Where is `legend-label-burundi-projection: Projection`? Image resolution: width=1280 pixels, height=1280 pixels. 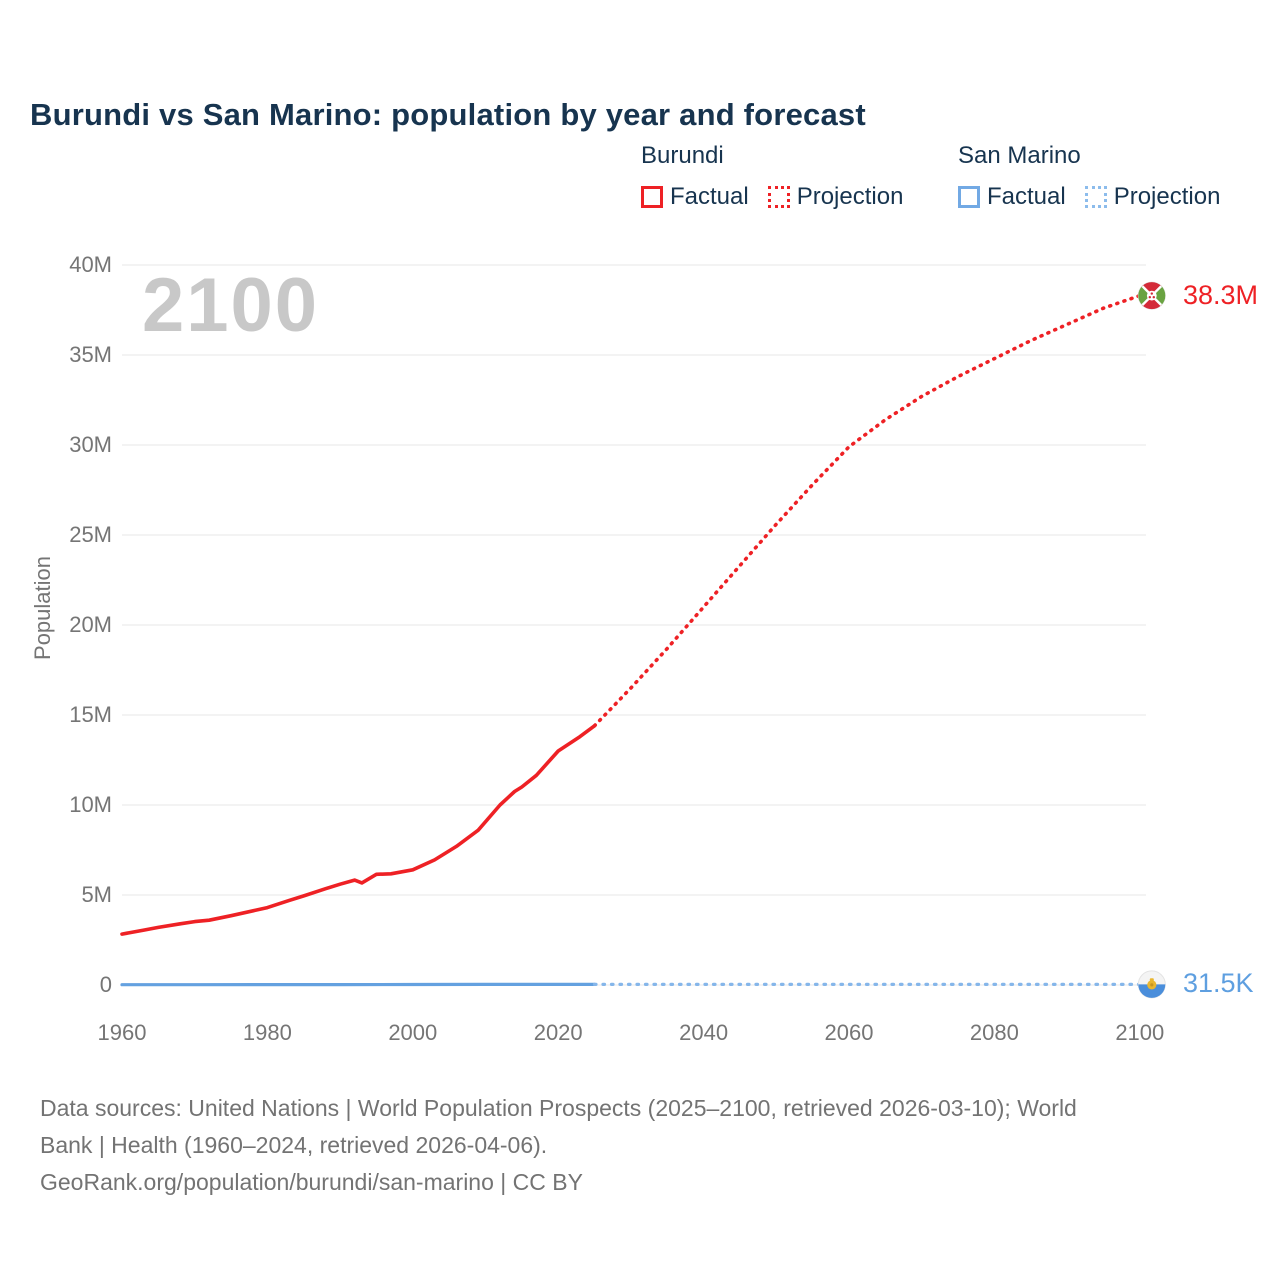
legend-label-burundi-projection: Projection is located at coordinates (850, 196).